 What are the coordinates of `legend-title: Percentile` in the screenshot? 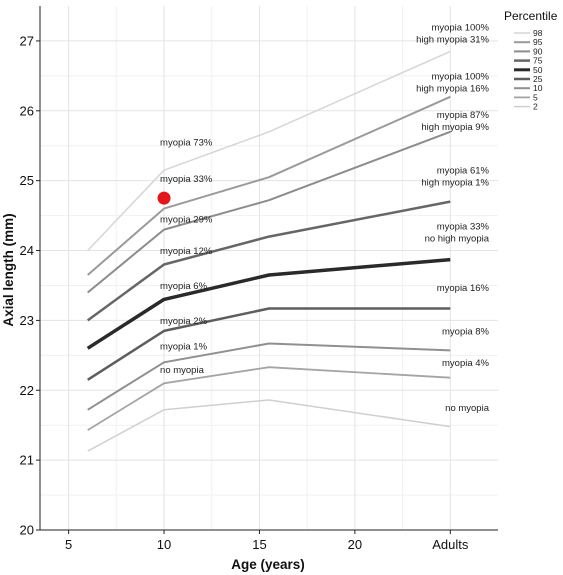 It's located at (531, 16).